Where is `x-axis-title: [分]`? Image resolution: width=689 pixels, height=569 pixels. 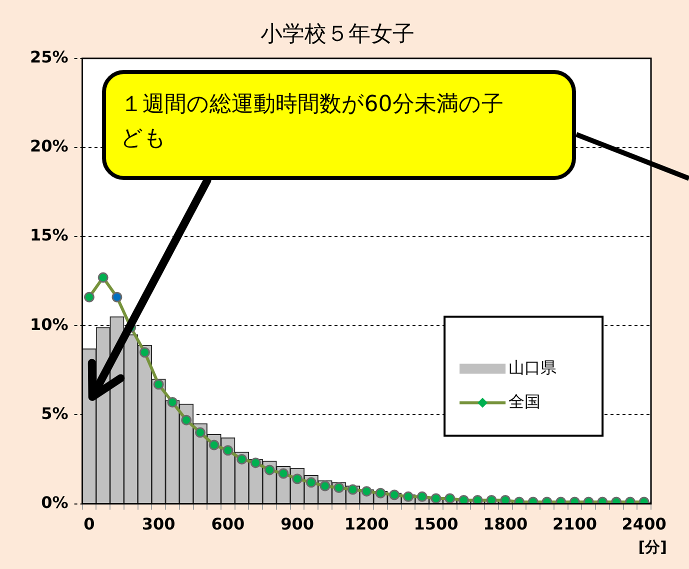
x-axis-title: [分] is located at coordinates (652, 547).